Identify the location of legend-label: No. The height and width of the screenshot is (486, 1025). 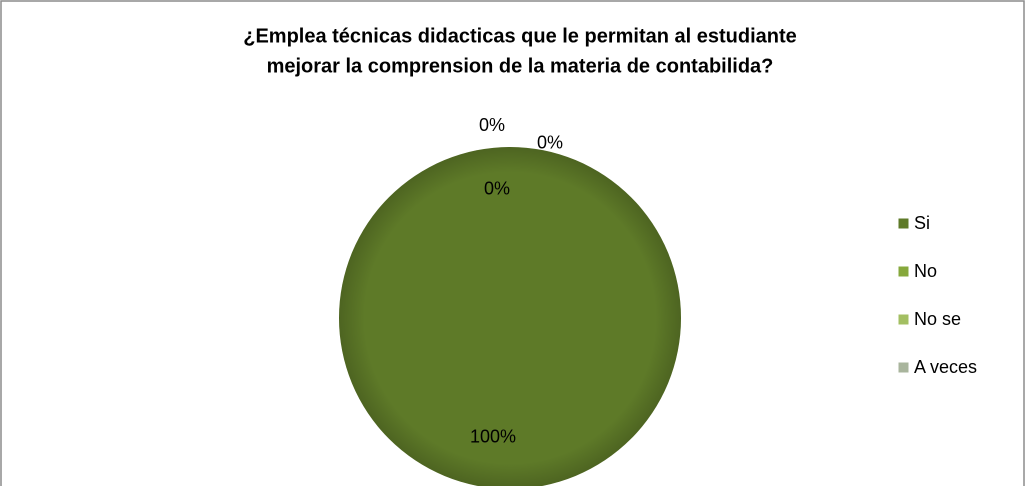
(925, 271).